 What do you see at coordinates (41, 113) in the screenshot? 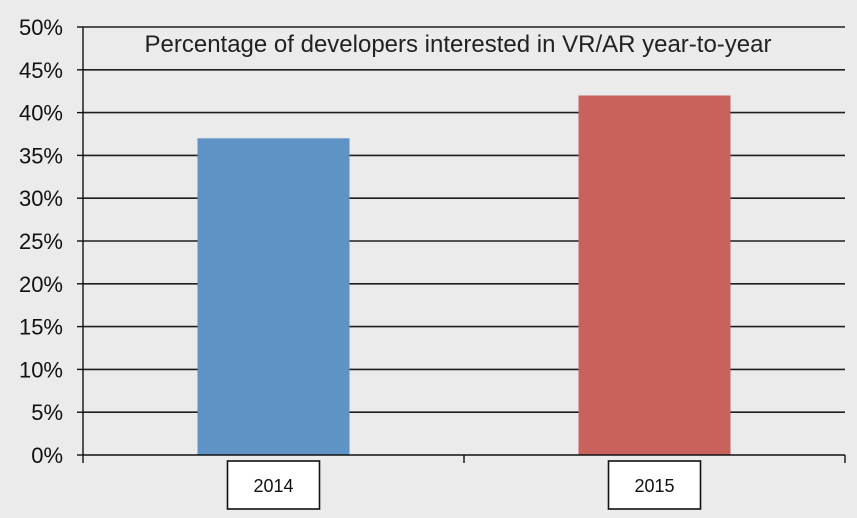
I see `y-tick-label: 40%` at bounding box center [41, 113].